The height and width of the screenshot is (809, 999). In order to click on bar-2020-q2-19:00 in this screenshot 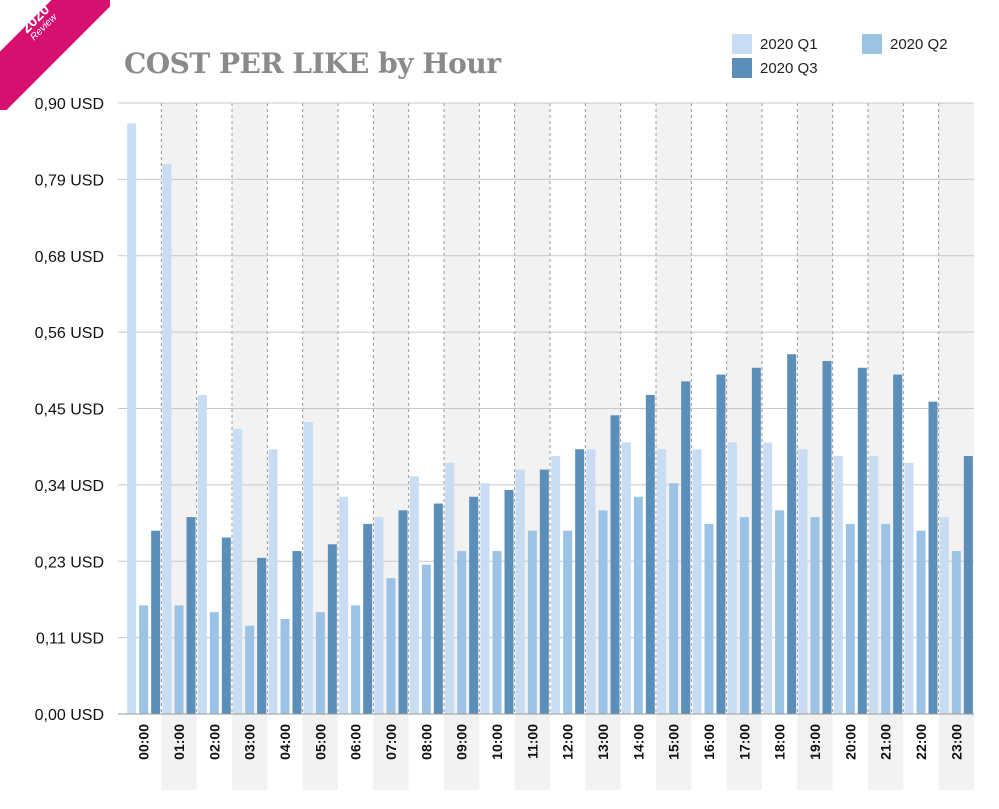, I will do `click(815, 615)`.